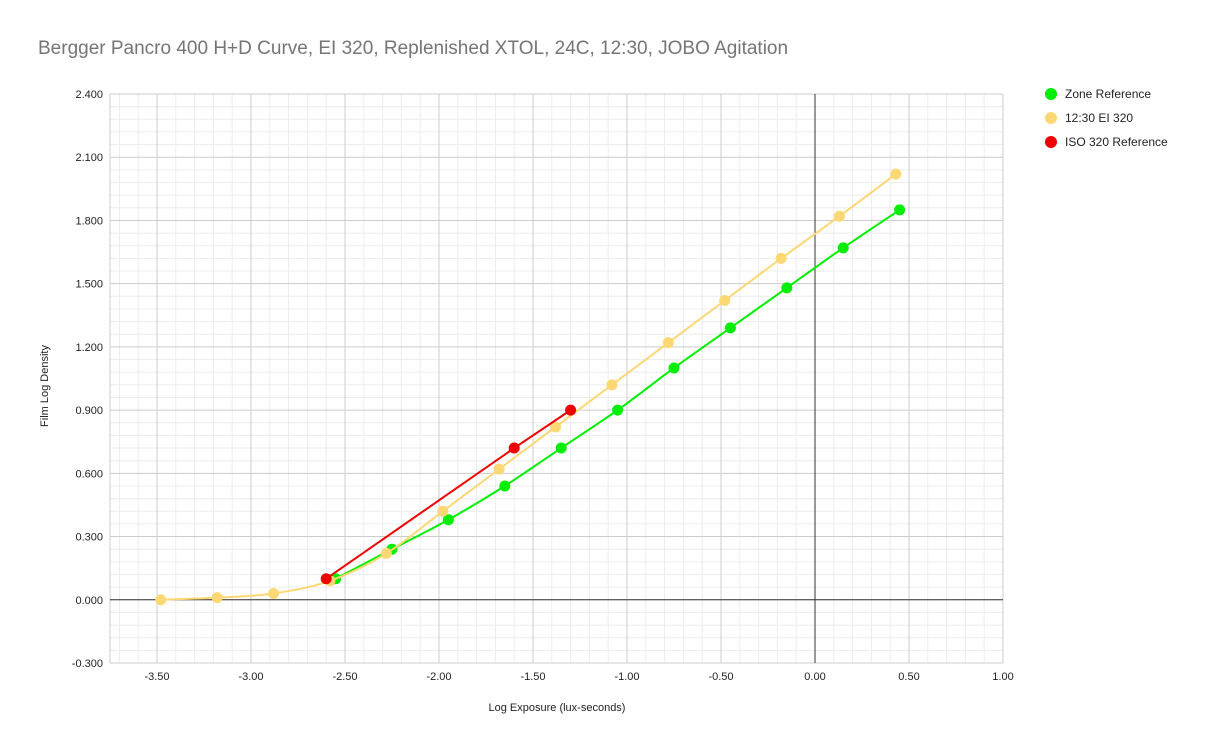  What do you see at coordinates (1002, 677) in the screenshot?
I see `x-tick-label: 1.00` at bounding box center [1002, 677].